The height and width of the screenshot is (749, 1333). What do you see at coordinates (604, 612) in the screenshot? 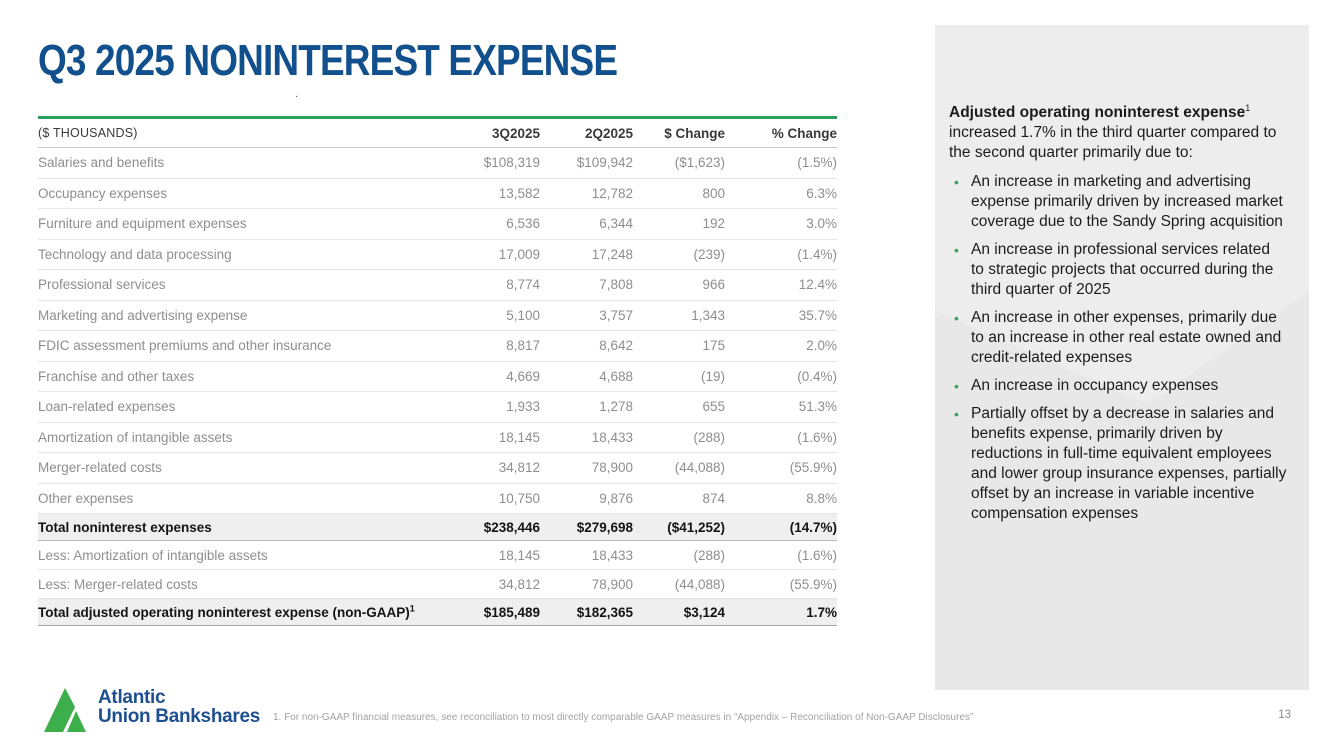
I see `cell-2q2025: $182,365` at bounding box center [604, 612].